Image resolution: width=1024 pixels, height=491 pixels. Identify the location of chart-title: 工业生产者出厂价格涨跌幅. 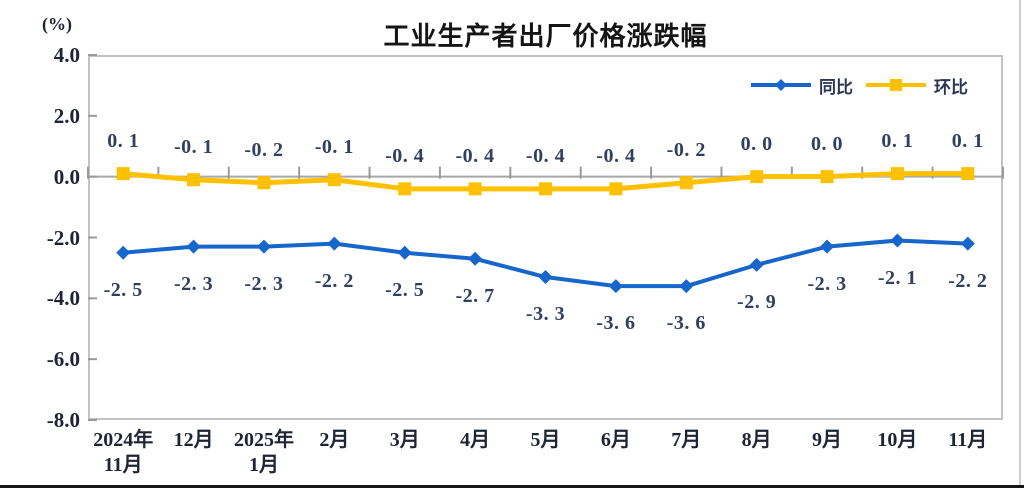
(545, 36).